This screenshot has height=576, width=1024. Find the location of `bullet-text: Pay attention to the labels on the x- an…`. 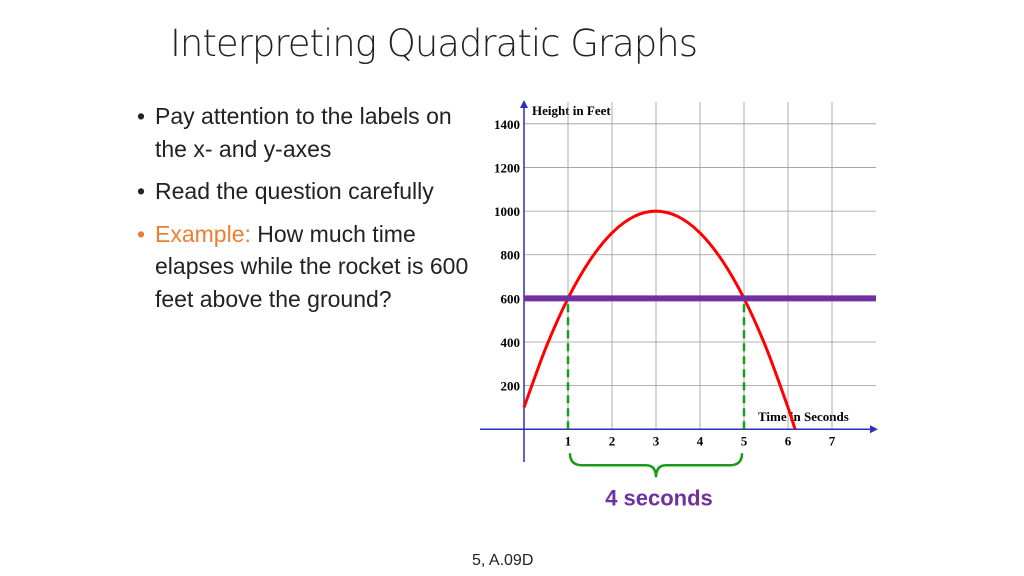

bullet-text: Pay attention to the labels on the x- an… is located at coordinates (303, 132).